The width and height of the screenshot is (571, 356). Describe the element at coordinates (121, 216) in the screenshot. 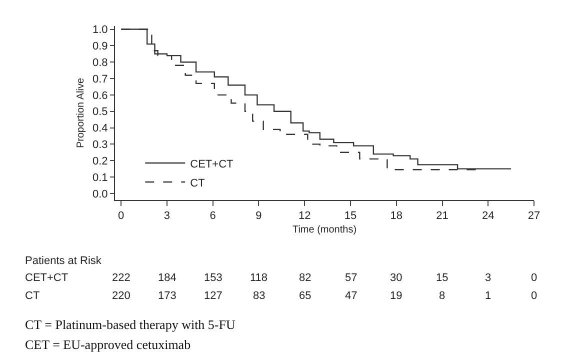

I see `x-tick-label: 0` at that location.